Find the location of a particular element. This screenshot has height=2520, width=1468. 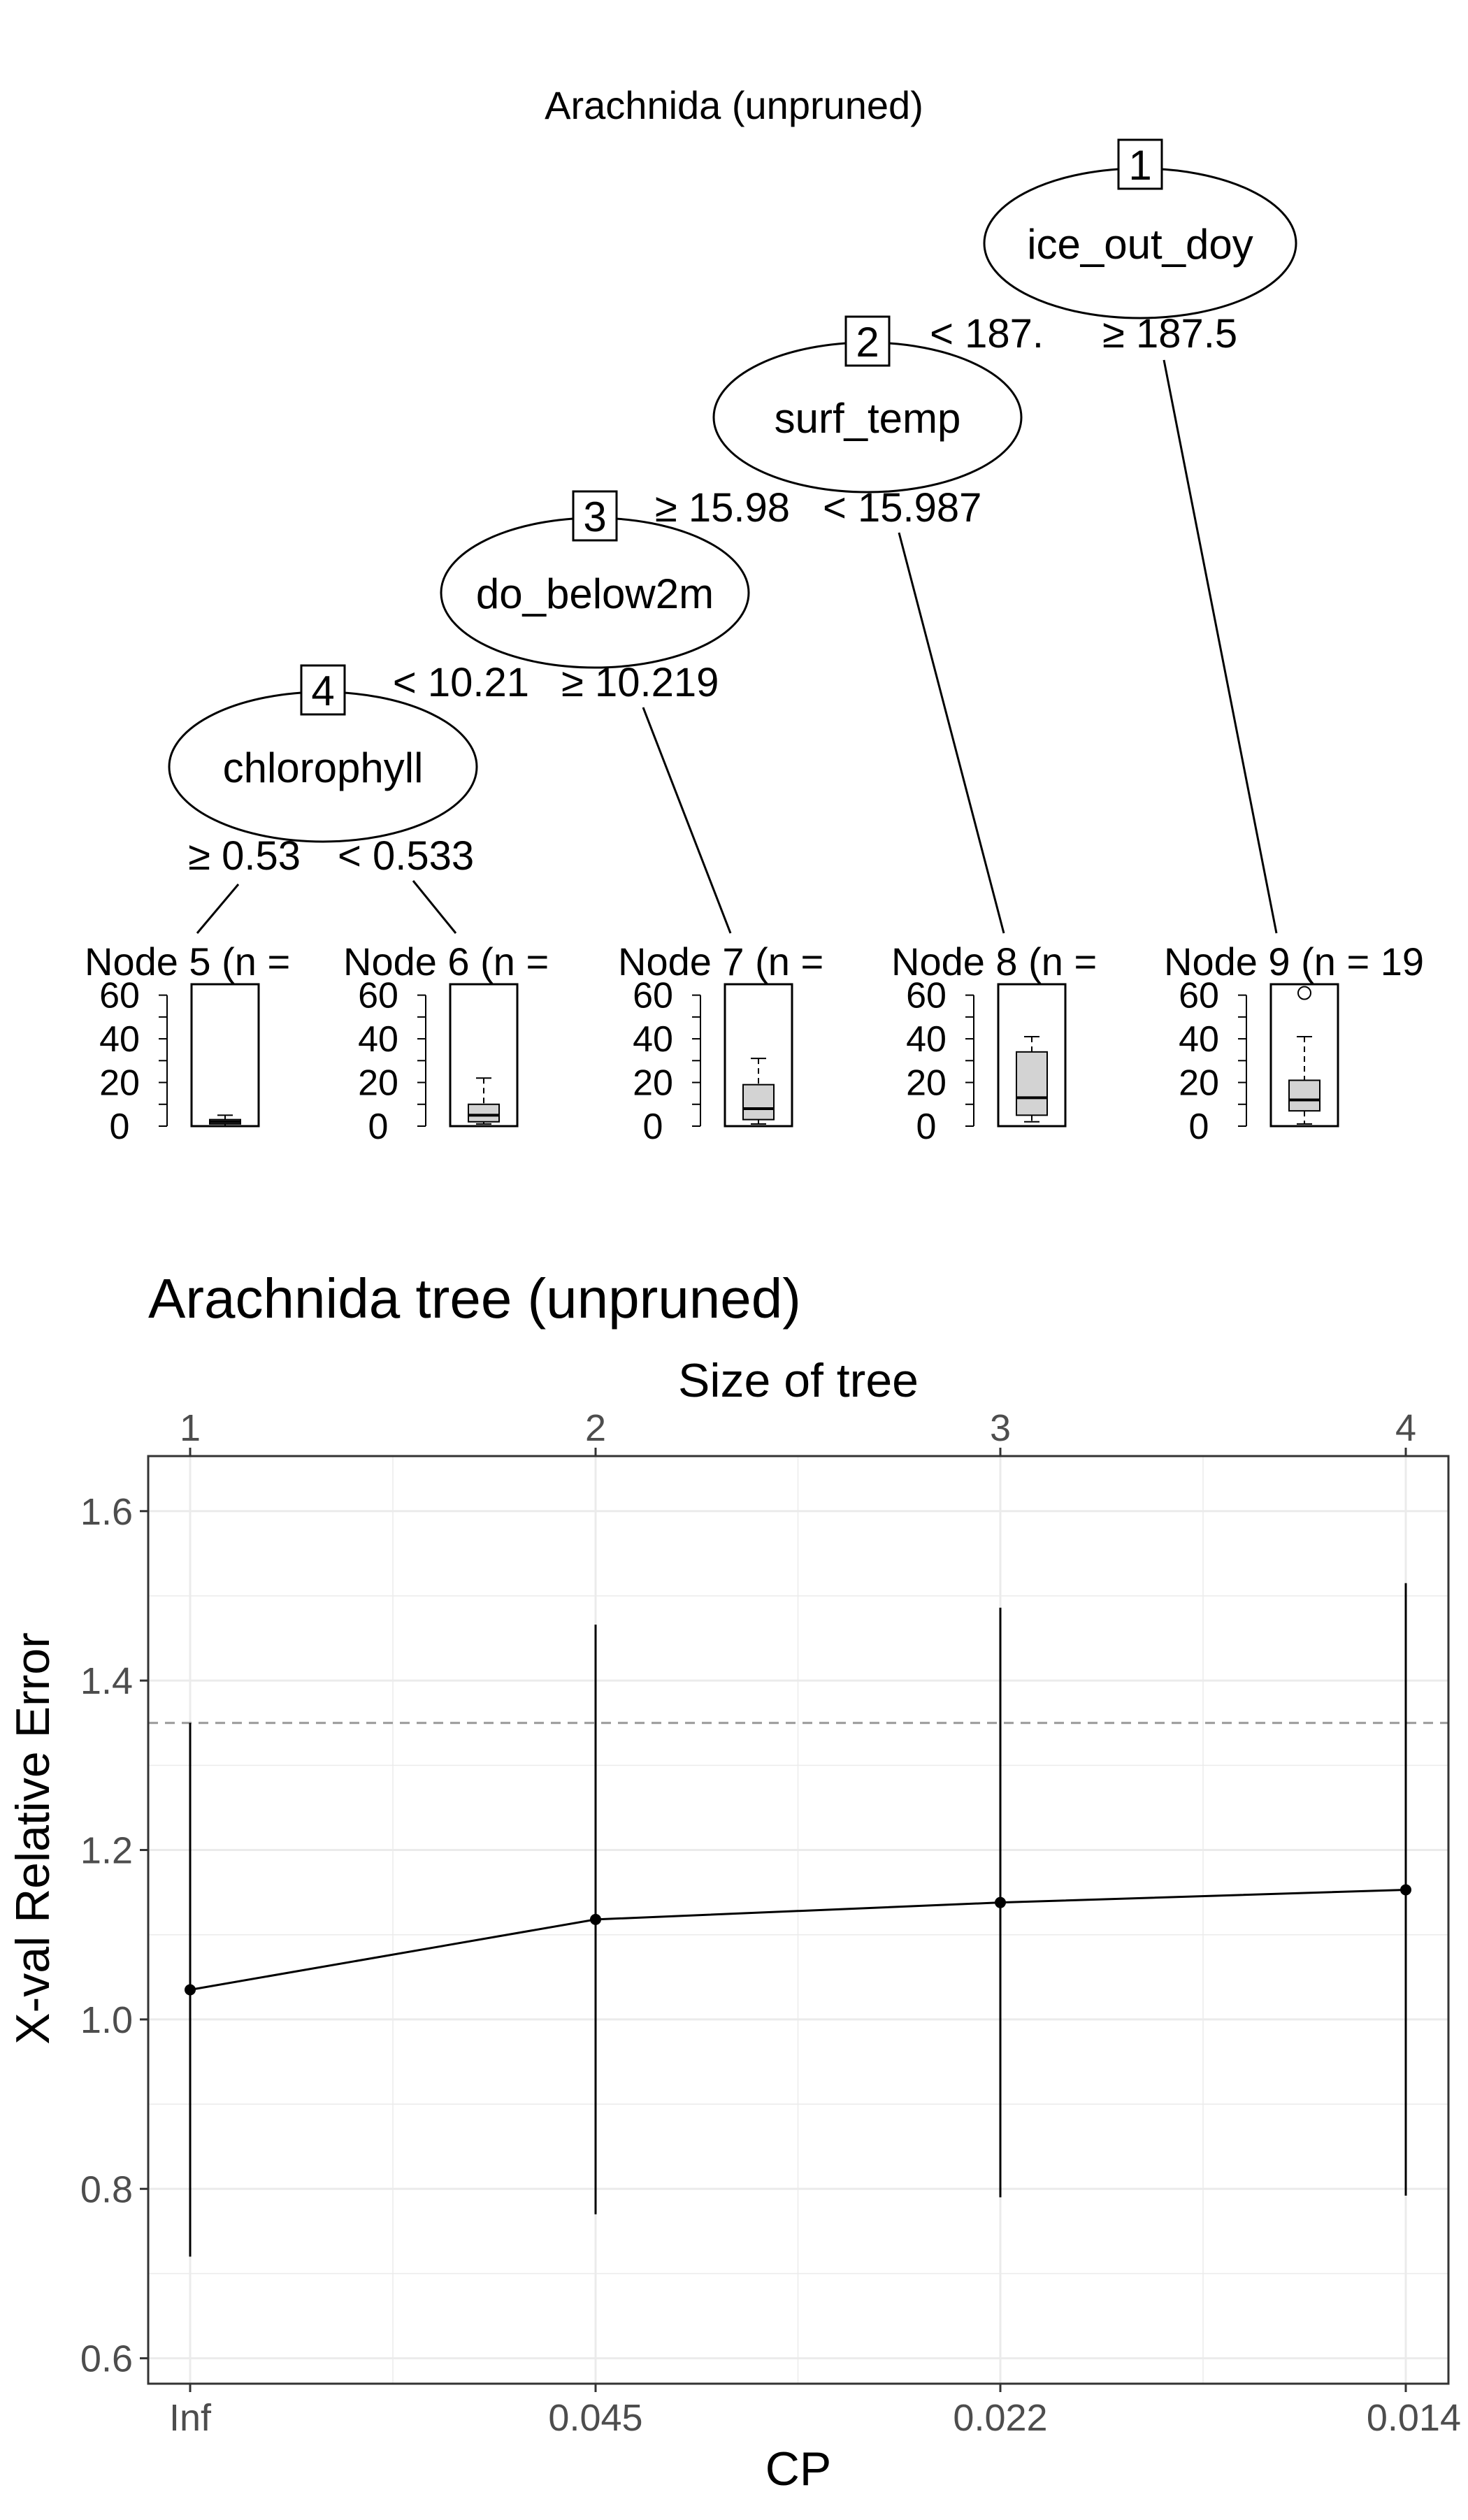

y-tick-label: 1.2 is located at coordinates (106, 1851).